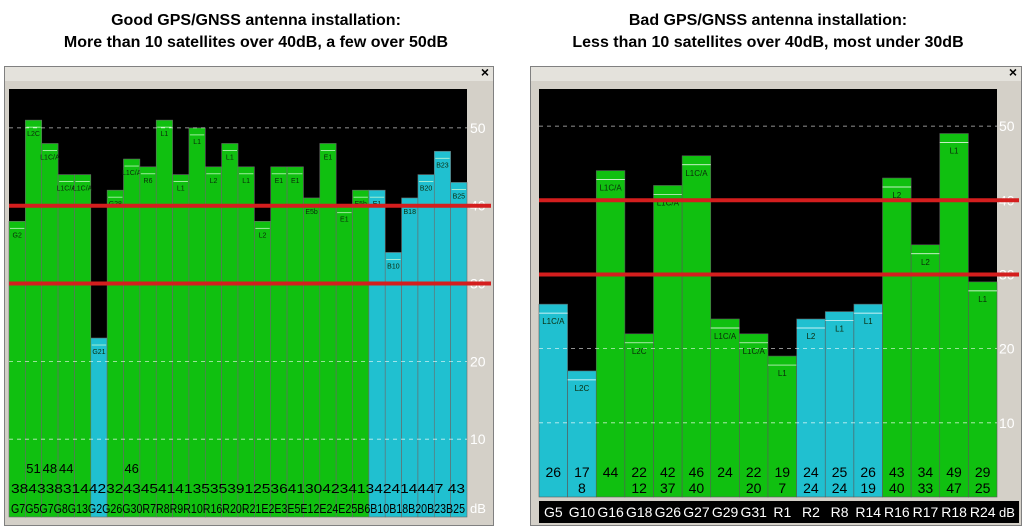 The height and width of the screenshot is (531, 1024). I want to click on bar-R10, so click(213, 342).